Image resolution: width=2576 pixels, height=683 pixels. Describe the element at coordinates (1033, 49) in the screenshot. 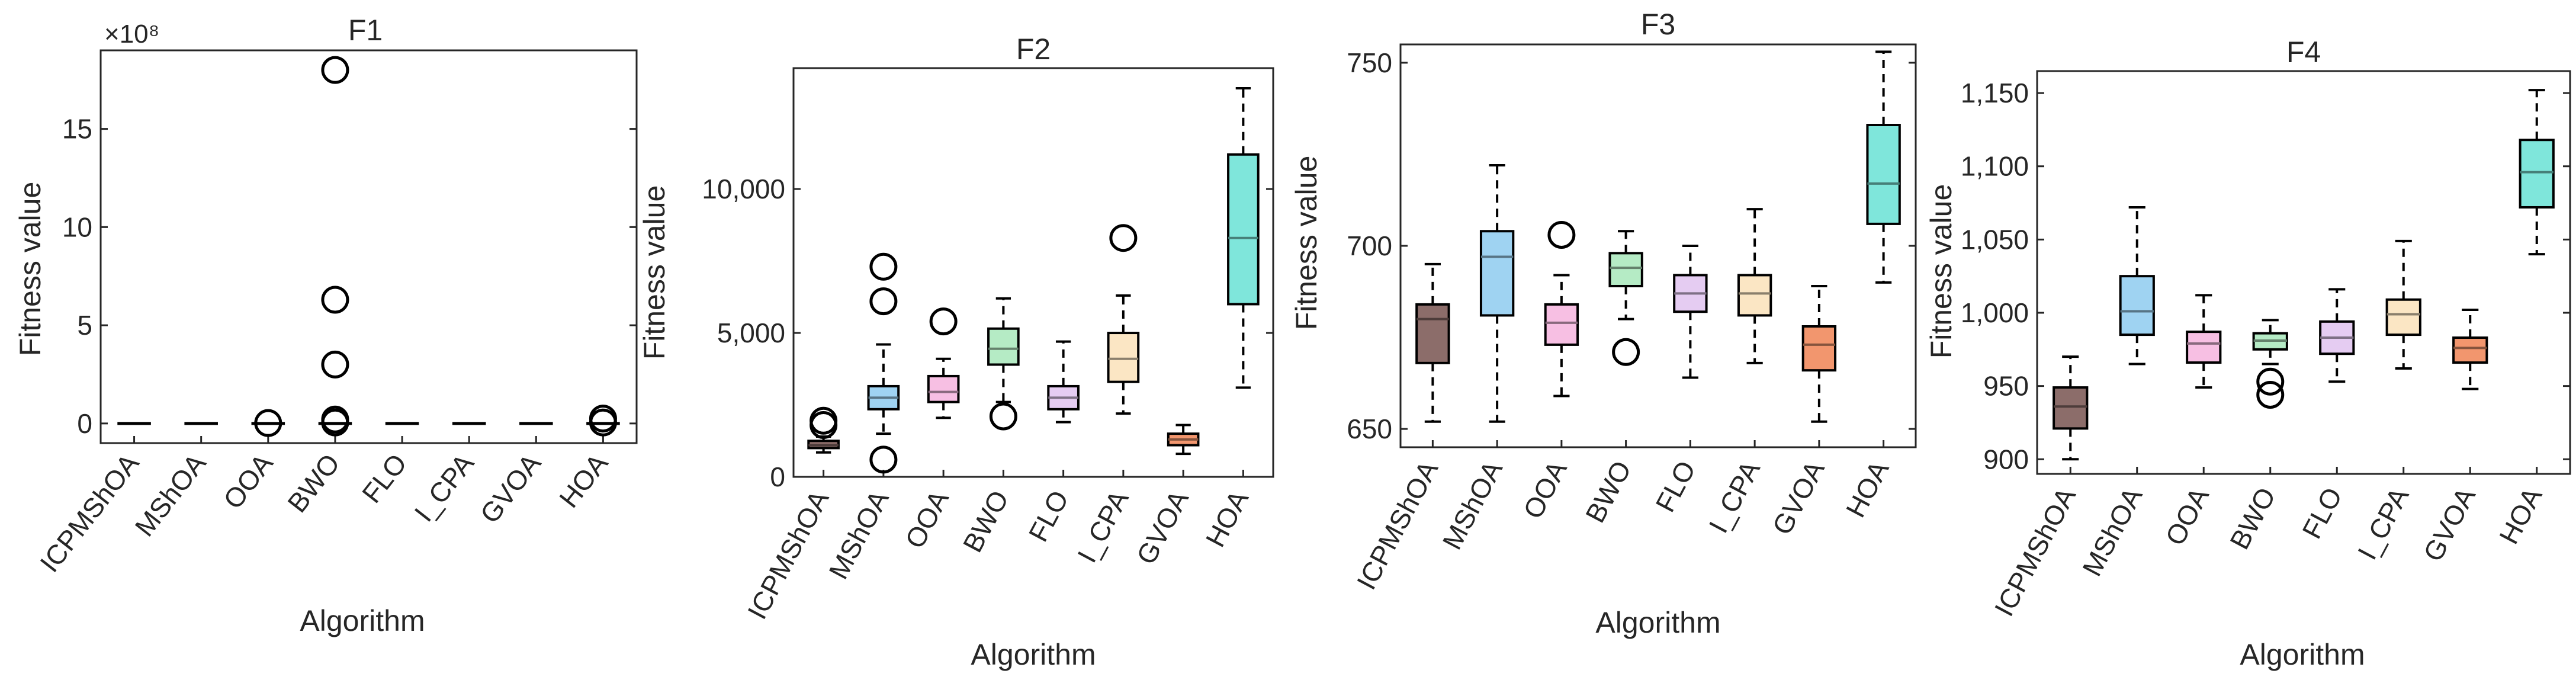

I see `panel-title: F2` at that location.